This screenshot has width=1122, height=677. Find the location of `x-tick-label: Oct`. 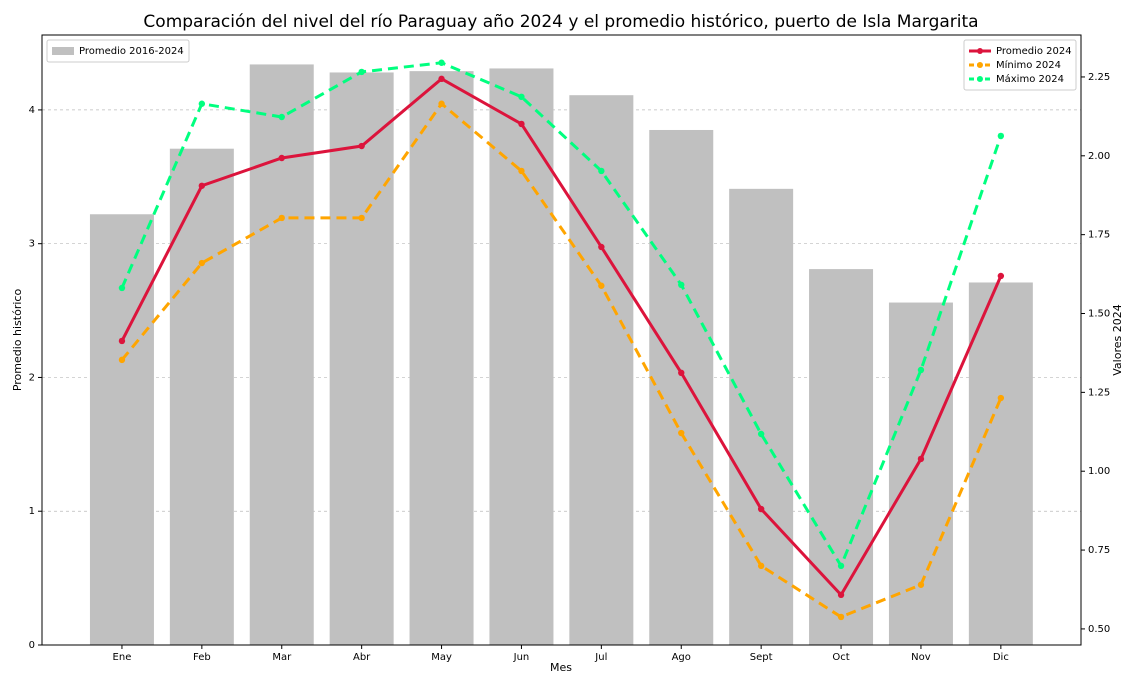

x-tick-label: Oct is located at coordinates (840, 657).